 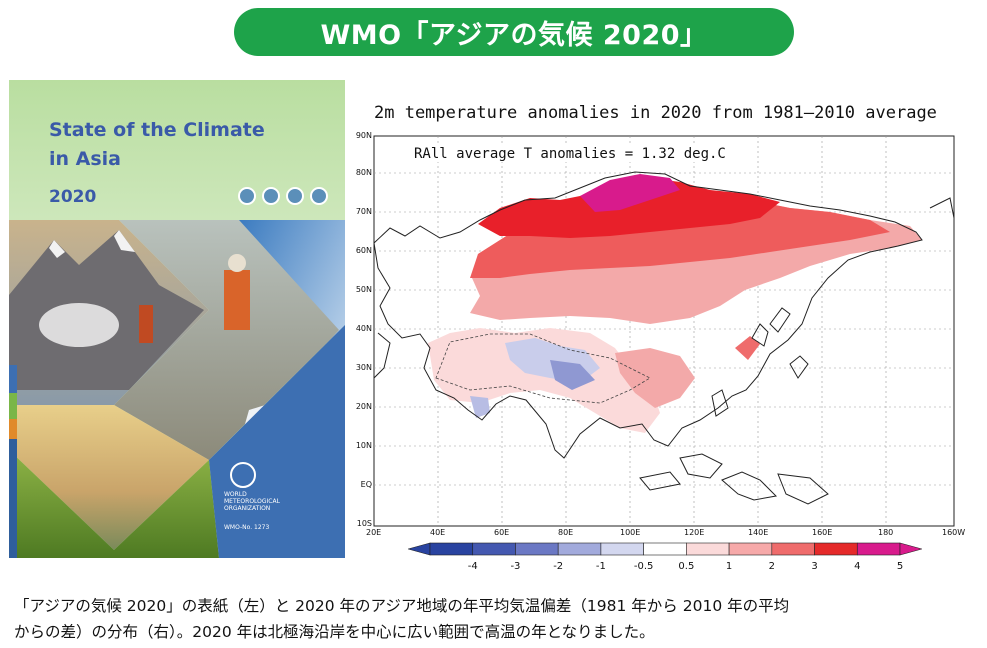 I want to click on lat-label: 90N, so click(x=363, y=135).